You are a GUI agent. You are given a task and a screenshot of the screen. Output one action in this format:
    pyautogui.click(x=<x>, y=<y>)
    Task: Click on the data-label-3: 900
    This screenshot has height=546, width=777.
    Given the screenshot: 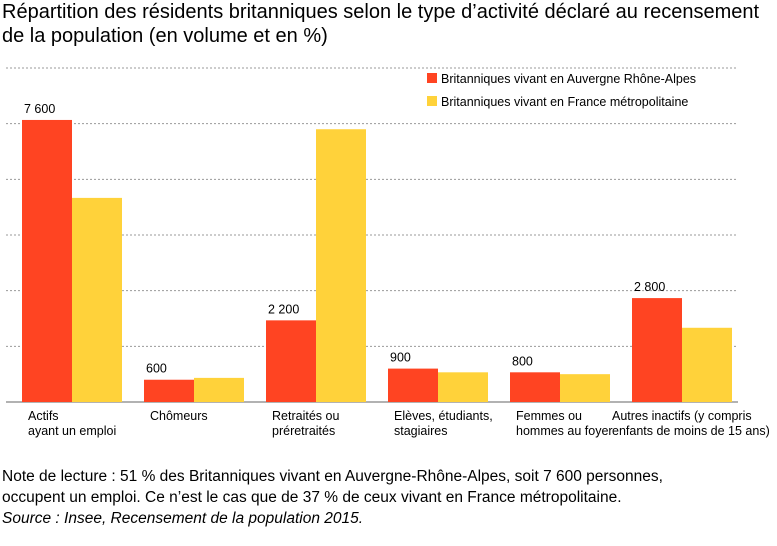 What is the action you would take?
    pyautogui.click(x=400, y=358)
    